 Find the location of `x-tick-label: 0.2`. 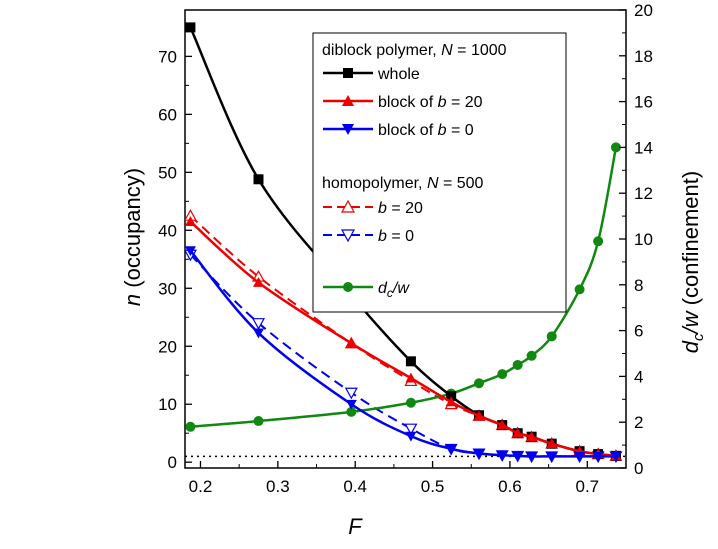

x-tick-label: 0.2 is located at coordinates (201, 486).